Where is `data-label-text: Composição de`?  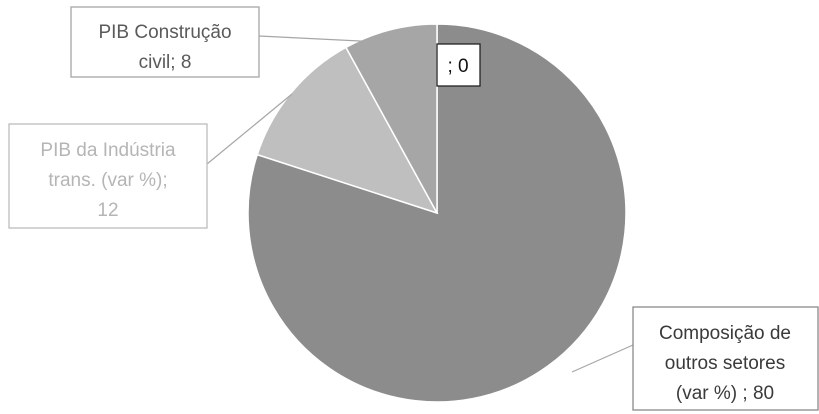 data-label-text: Composição de is located at coordinates (725, 333).